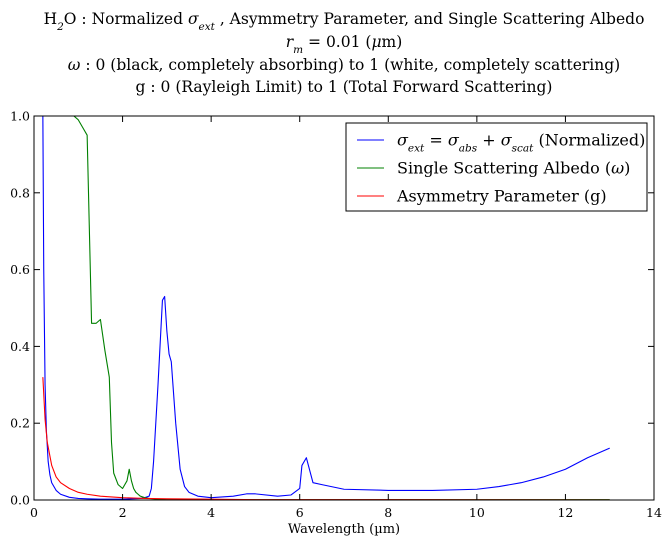 This screenshot has width=670, height=544. What do you see at coordinates (344, 529) in the screenshot?
I see `x-axis-label: Wavelength (µm)` at bounding box center [344, 529].